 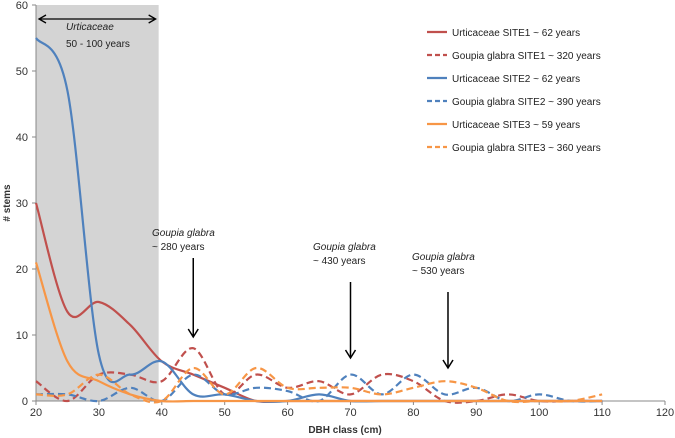 What do you see at coordinates (344, 430) in the screenshot?
I see `x-axis-label: DBH class (cm)` at bounding box center [344, 430].